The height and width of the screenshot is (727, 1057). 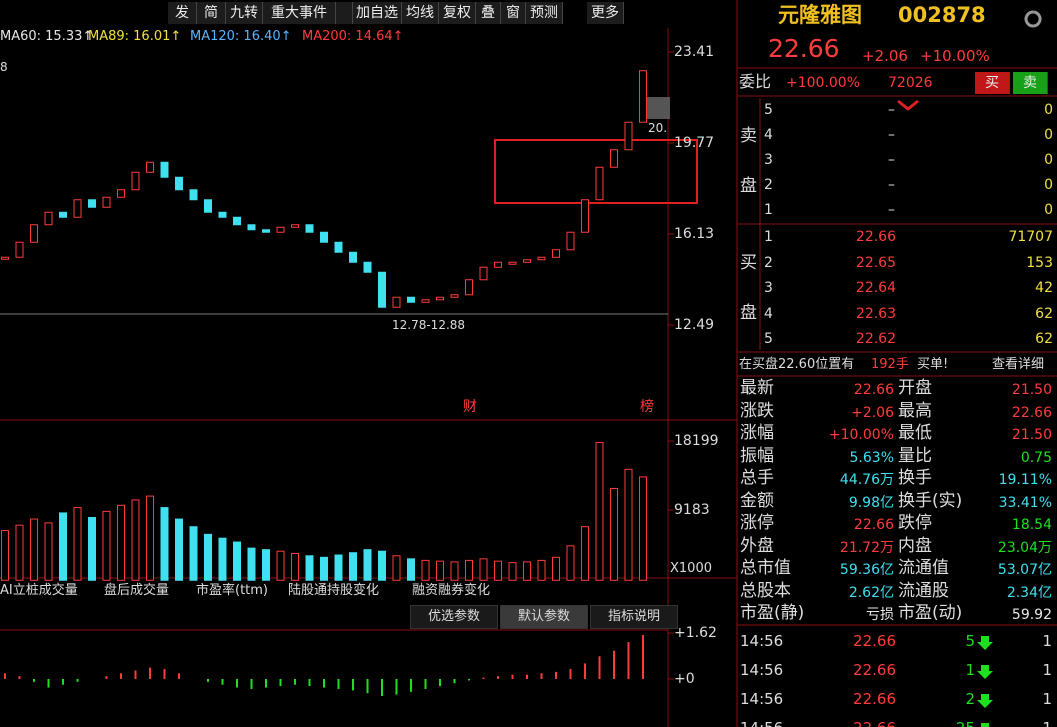 What do you see at coordinates (1031, 435) in the screenshot?
I see `stat-value: 21.50` at bounding box center [1031, 435].